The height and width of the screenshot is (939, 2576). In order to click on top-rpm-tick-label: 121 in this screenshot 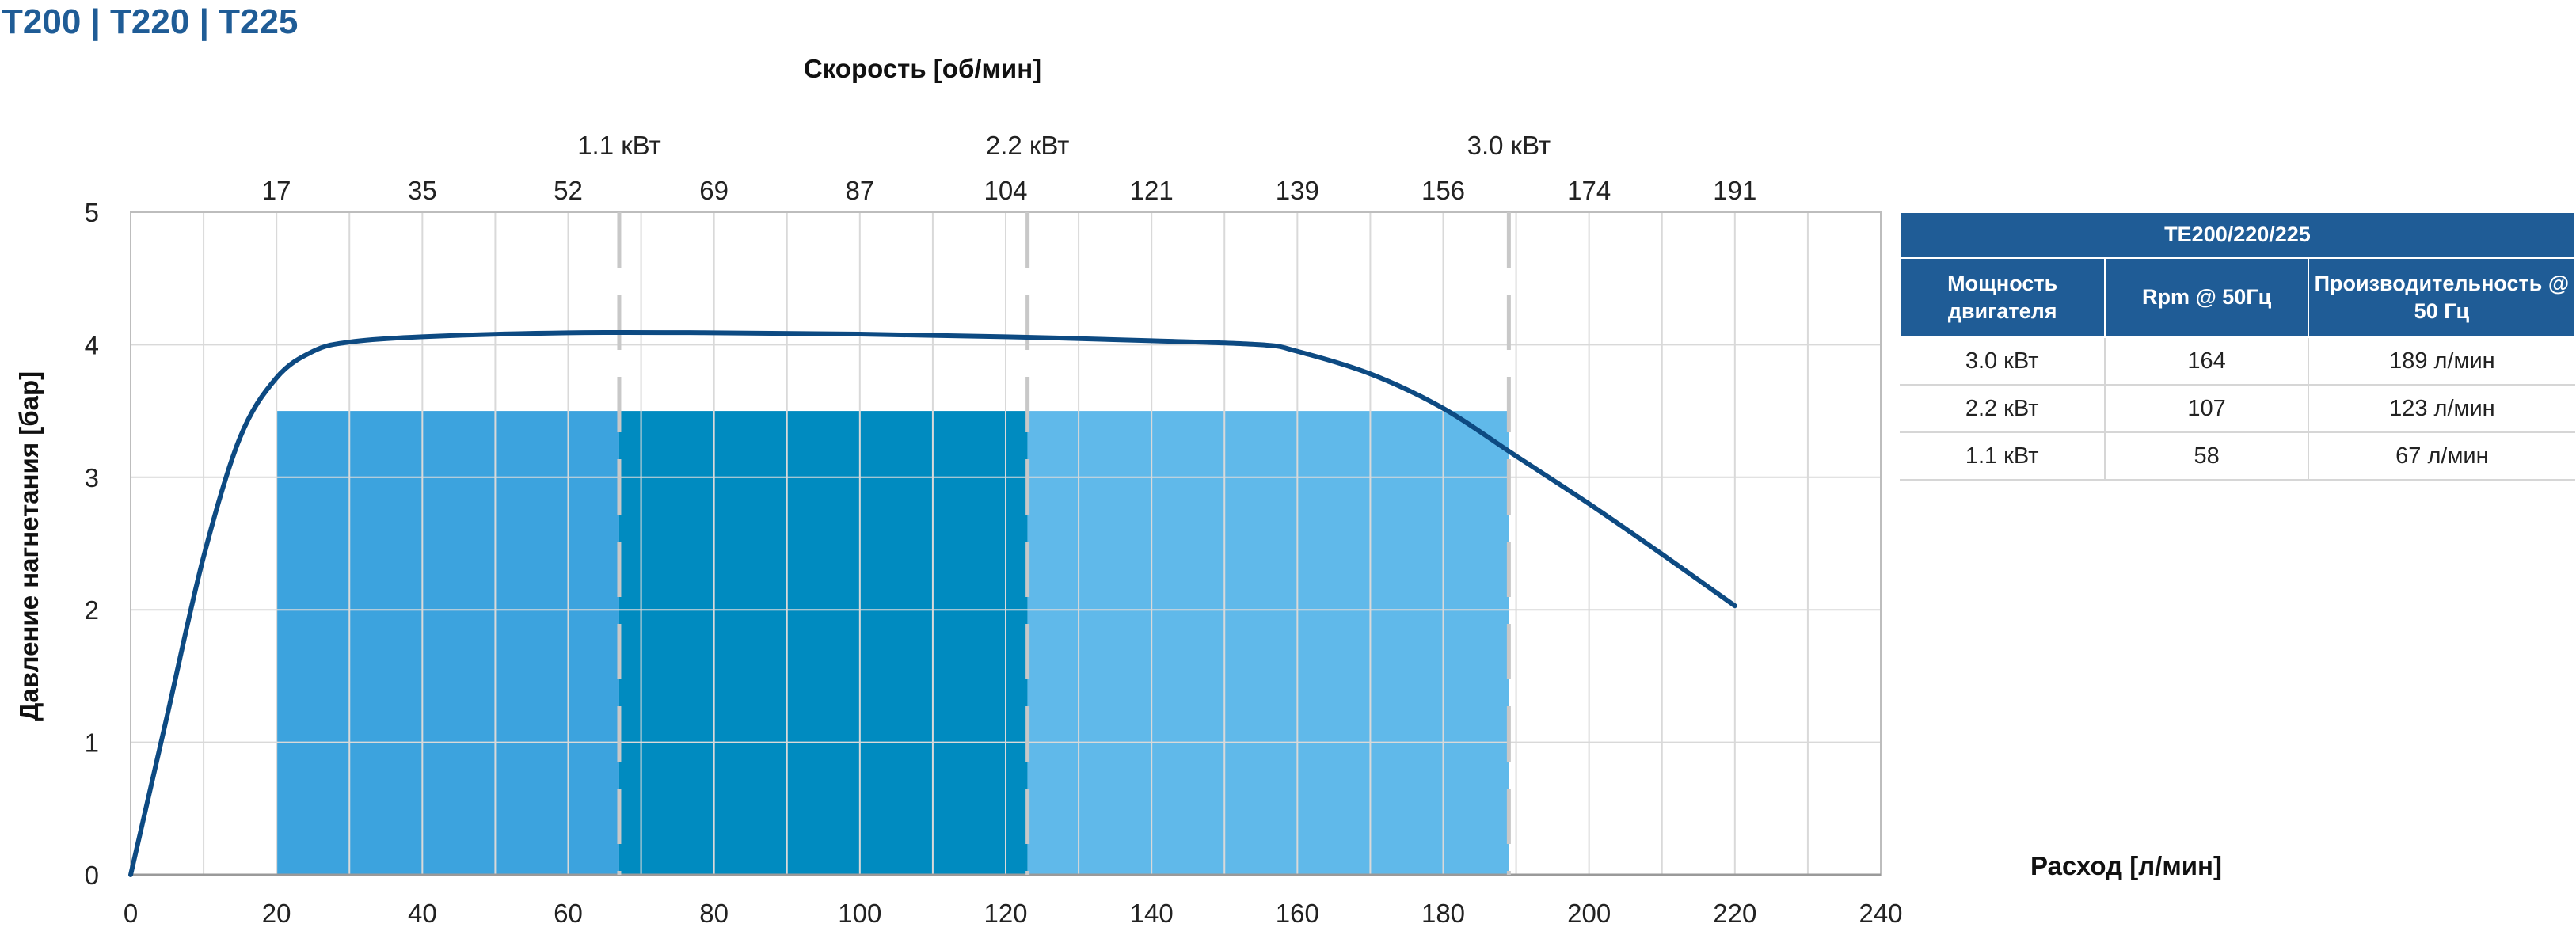, I will do `click(1152, 190)`.